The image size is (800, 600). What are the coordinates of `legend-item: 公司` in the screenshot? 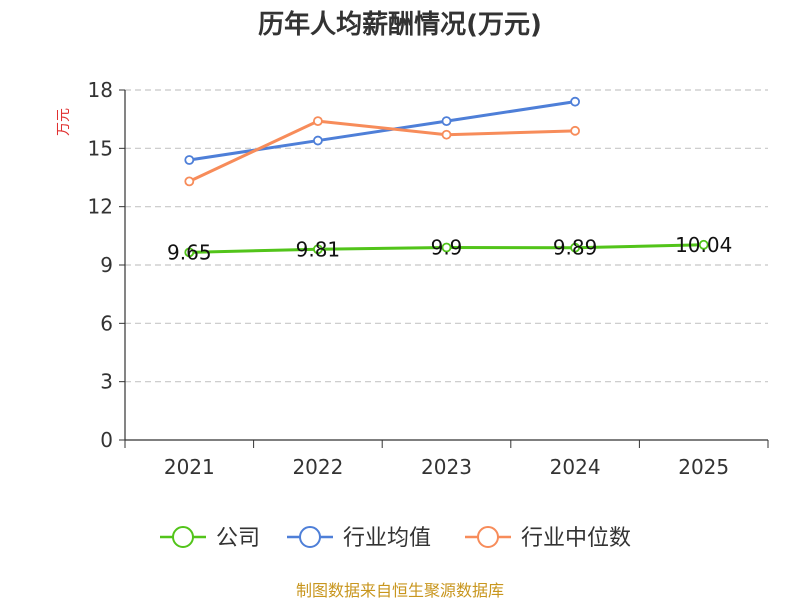 It's located at (210, 538).